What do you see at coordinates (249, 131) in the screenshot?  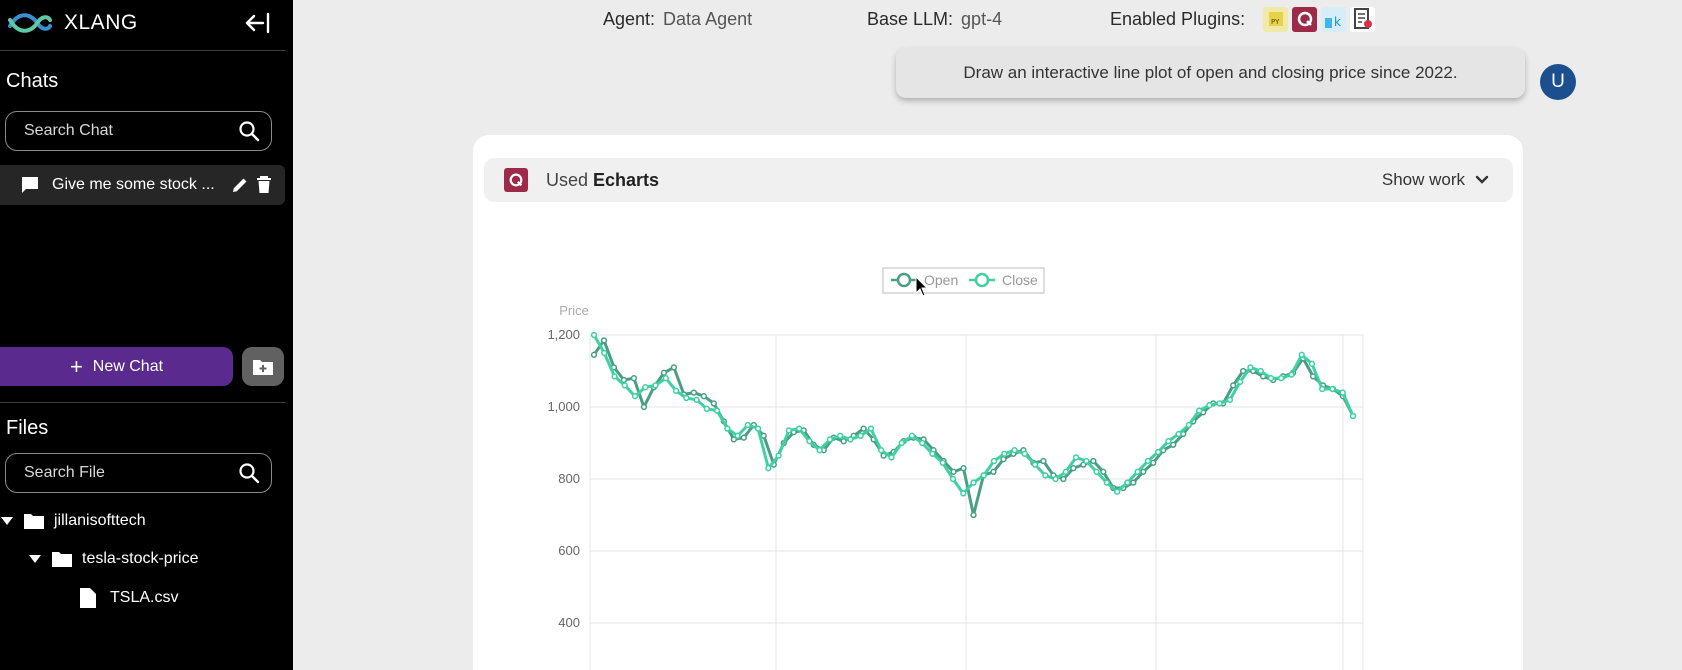 I see `search-icon` at bounding box center [249, 131].